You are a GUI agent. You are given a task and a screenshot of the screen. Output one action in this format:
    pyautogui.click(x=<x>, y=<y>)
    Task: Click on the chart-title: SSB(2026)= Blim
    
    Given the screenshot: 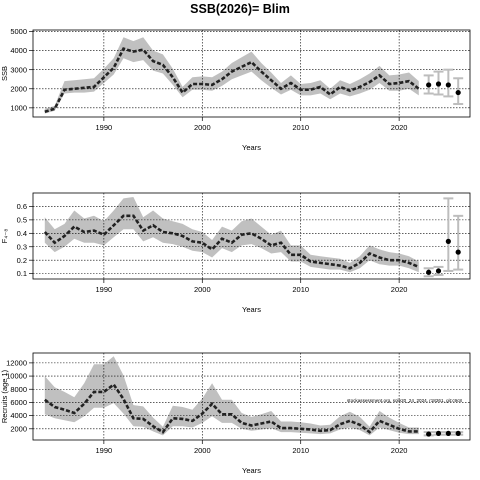 What is the action you would take?
    pyautogui.click(x=240, y=9)
    